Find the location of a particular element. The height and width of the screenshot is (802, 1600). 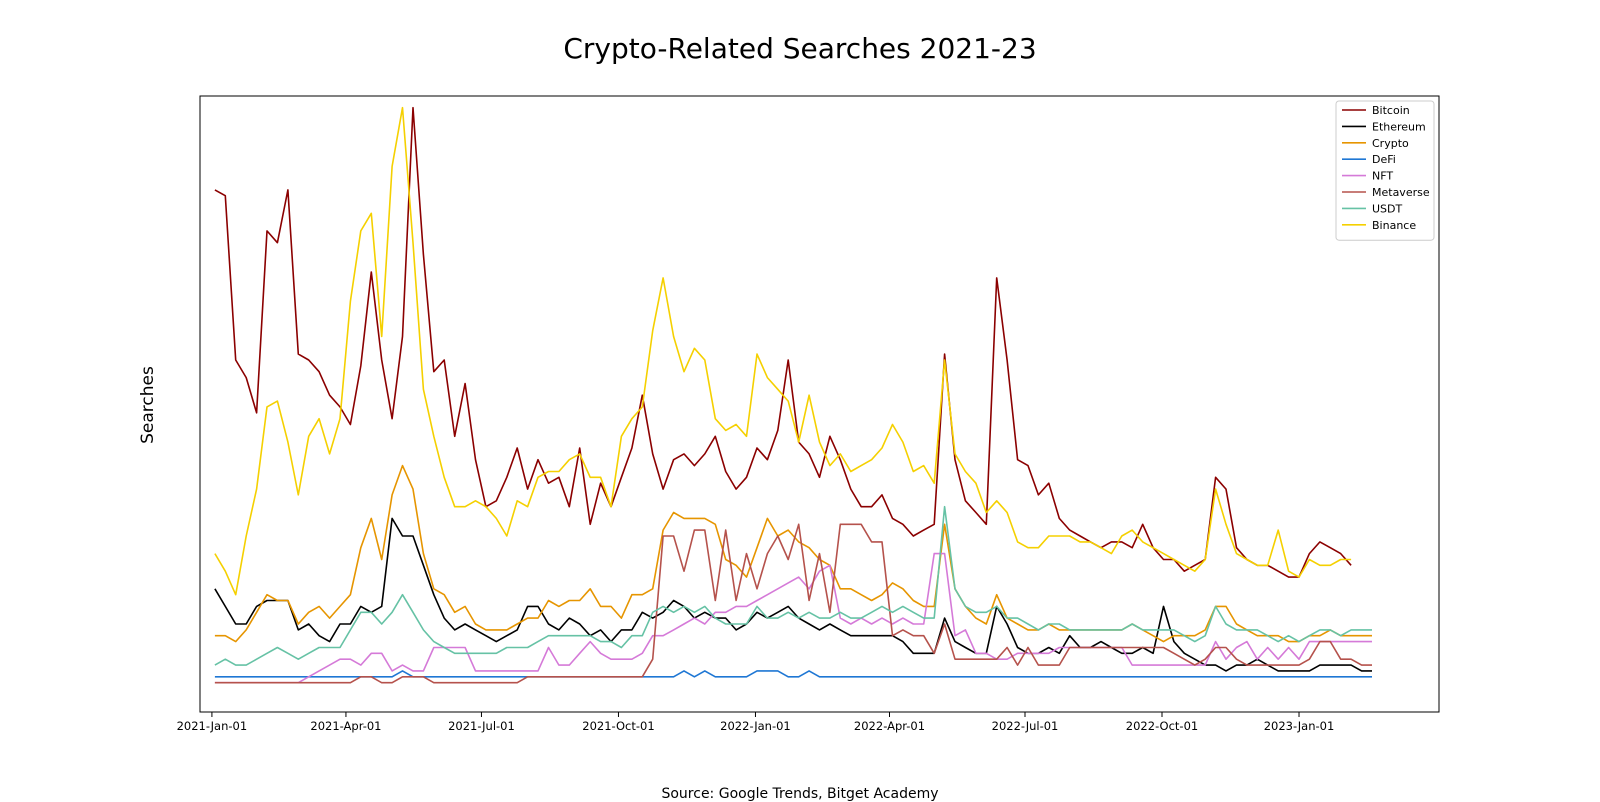

x-tick-label: 2022-Oct-01 is located at coordinates (1162, 726).